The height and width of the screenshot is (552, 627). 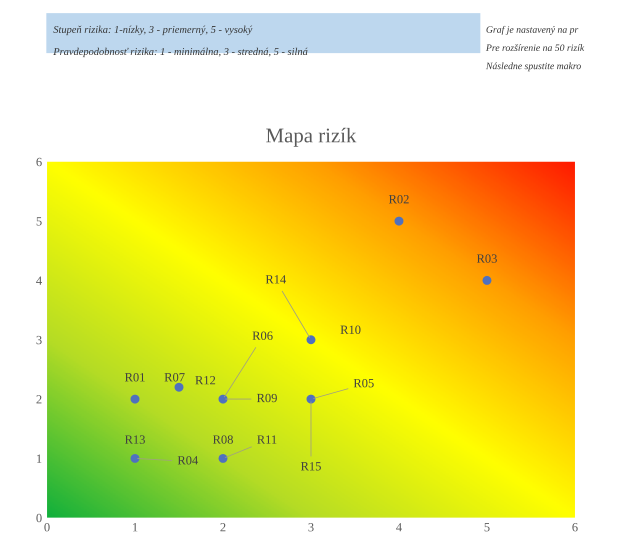 I want to click on y-tick-label: 4, so click(x=39, y=280).